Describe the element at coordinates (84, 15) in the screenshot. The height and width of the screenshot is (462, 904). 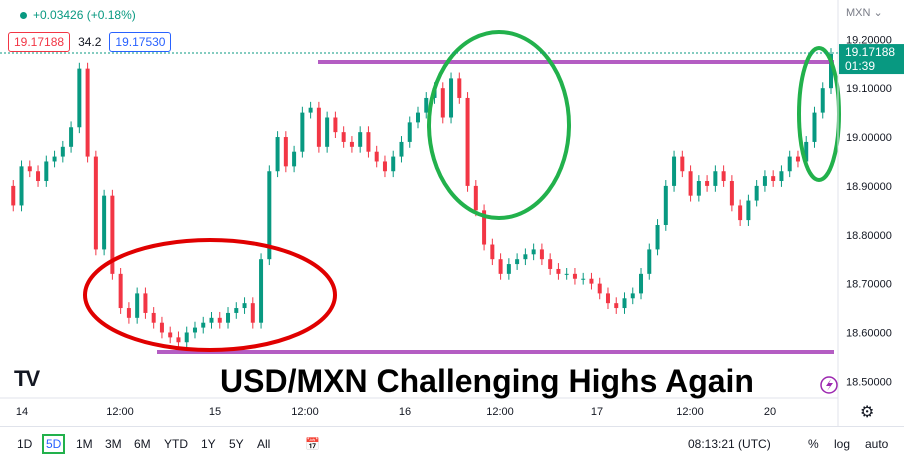
I see `change-value: +0.03426 (+0.18%)` at that location.